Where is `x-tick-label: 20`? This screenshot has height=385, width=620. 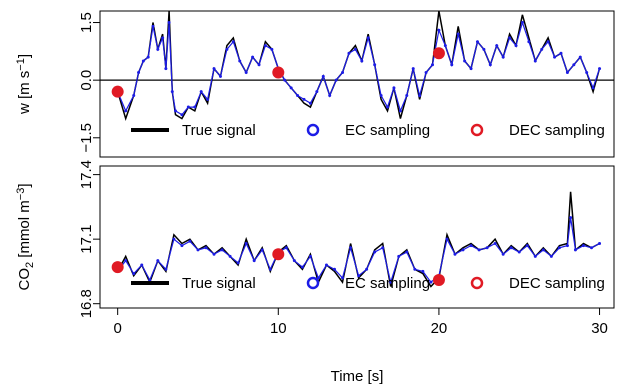
x-tick-label: 20 is located at coordinates (439, 328).